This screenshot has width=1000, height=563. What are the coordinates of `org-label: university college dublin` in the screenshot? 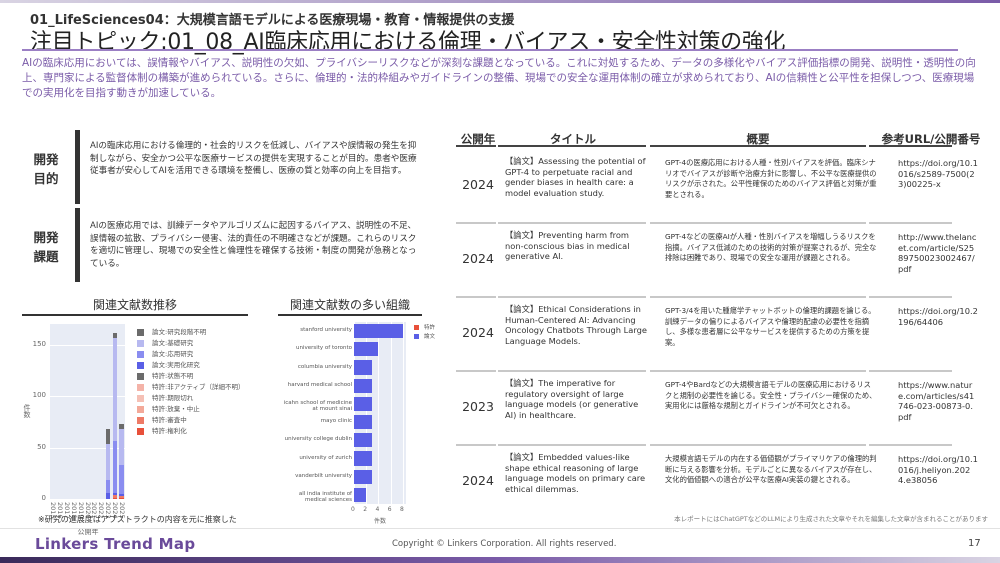 It's located at (318, 439).